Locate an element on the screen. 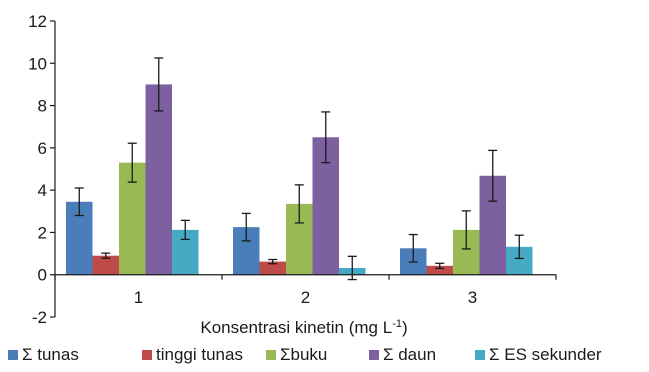 The image size is (649, 372). y-tick-label: 10 is located at coordinates (37, 63).